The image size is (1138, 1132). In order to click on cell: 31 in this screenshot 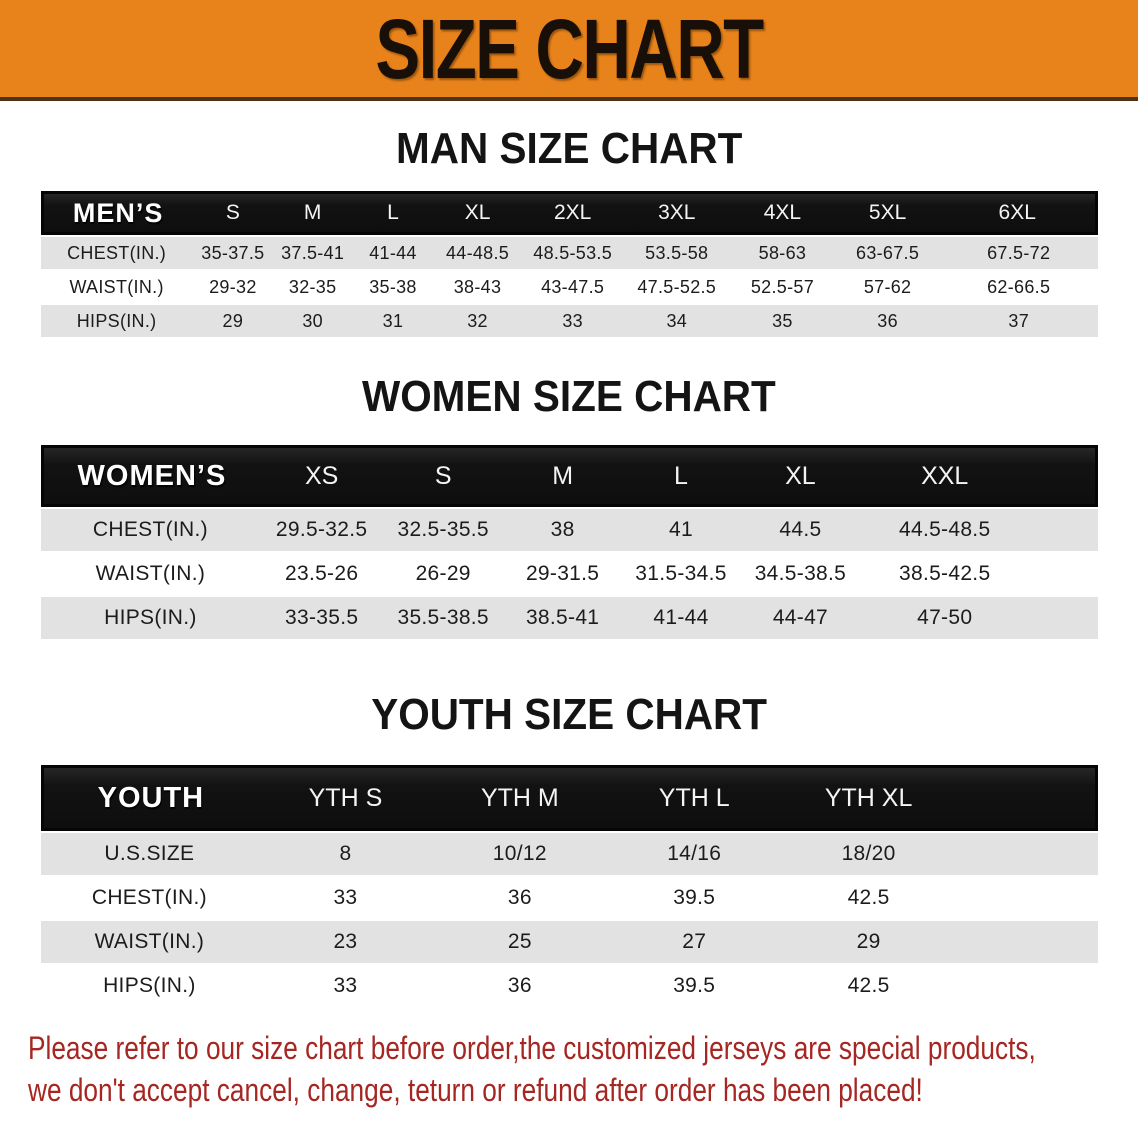, I will do `click(393, 321)`.